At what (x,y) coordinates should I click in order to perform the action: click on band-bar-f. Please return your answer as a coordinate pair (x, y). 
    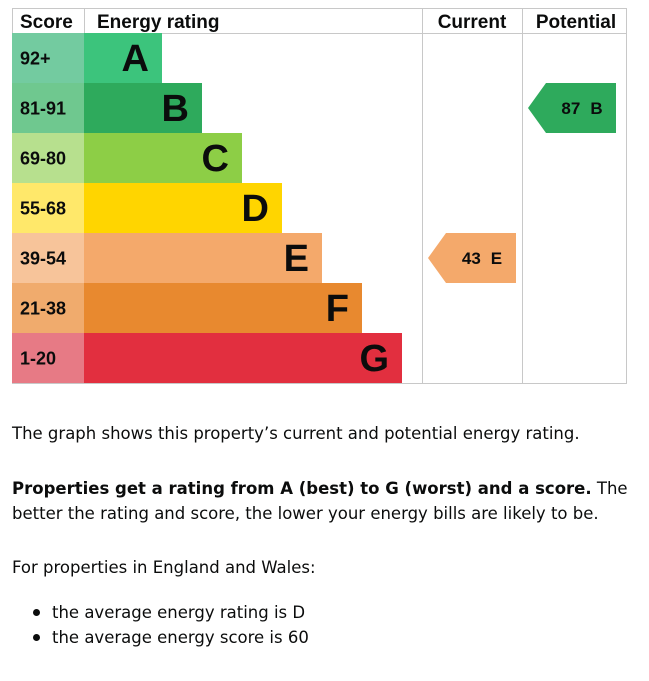
    Looking at the image, I should click on (223, 308).